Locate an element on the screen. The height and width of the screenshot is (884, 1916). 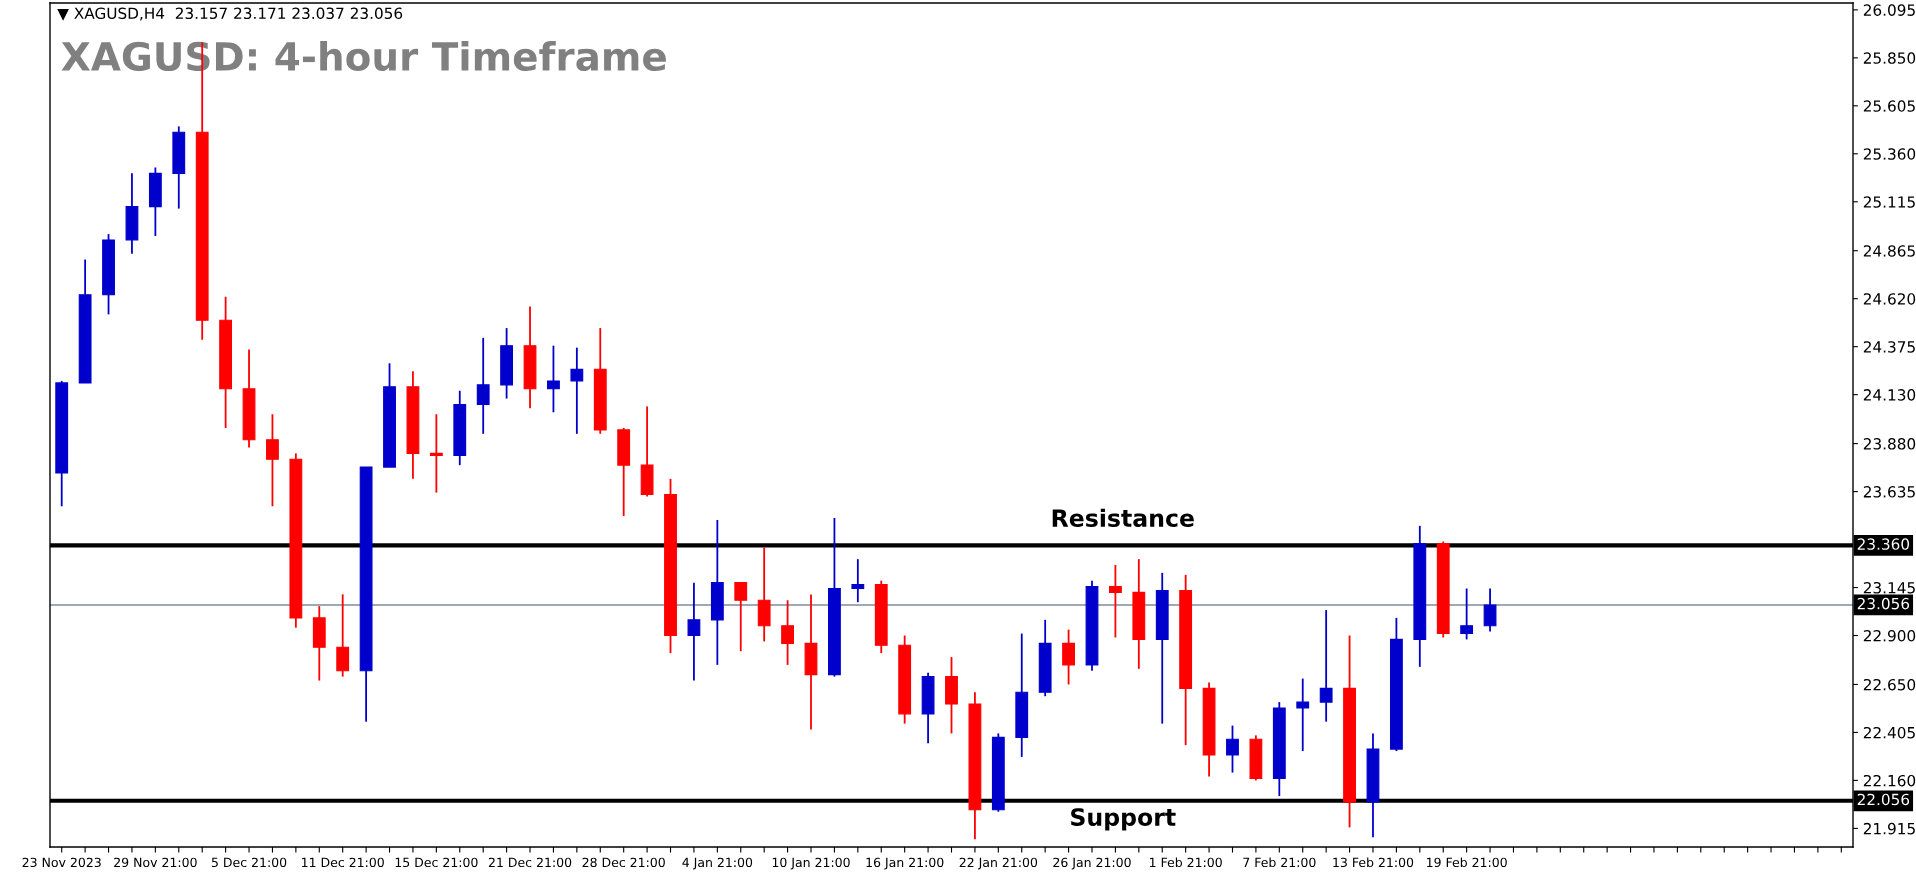
x-tick-label: 5 Dec 21:00 is located at coordinates (249, 862).